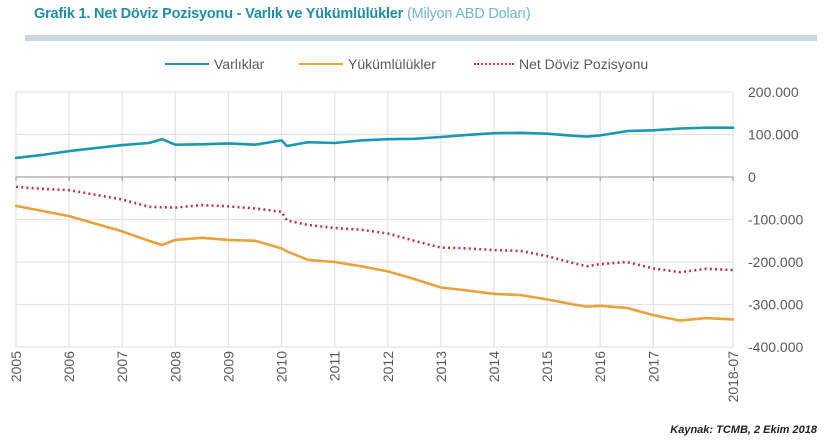  What do you see at coordinates (775, 220) in the screenshot?
I see `y-tick-label: -100.000` at bounding box center [775, 220].